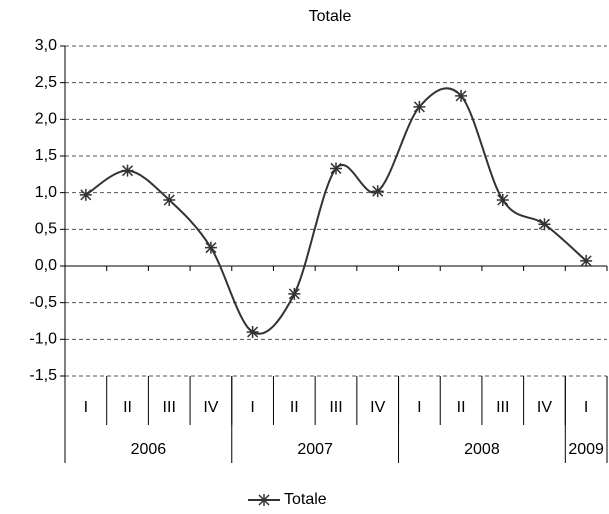 Image resolution: width=609 pixels, height=514 pixels. I want to click on y-tick-label: -0,5, so click(43, 302).